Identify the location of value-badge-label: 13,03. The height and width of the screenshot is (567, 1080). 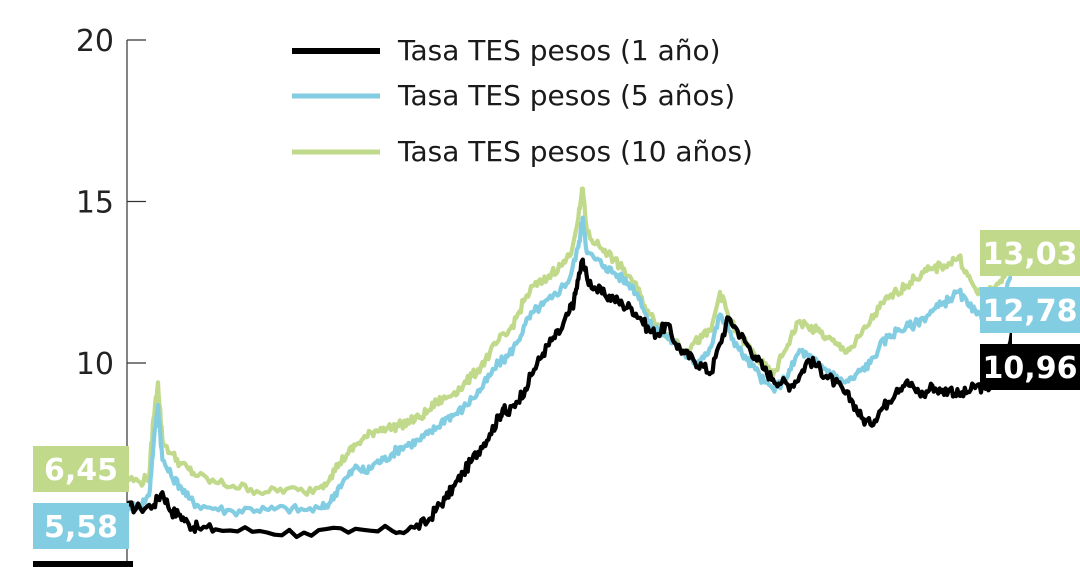
(1030, 254).